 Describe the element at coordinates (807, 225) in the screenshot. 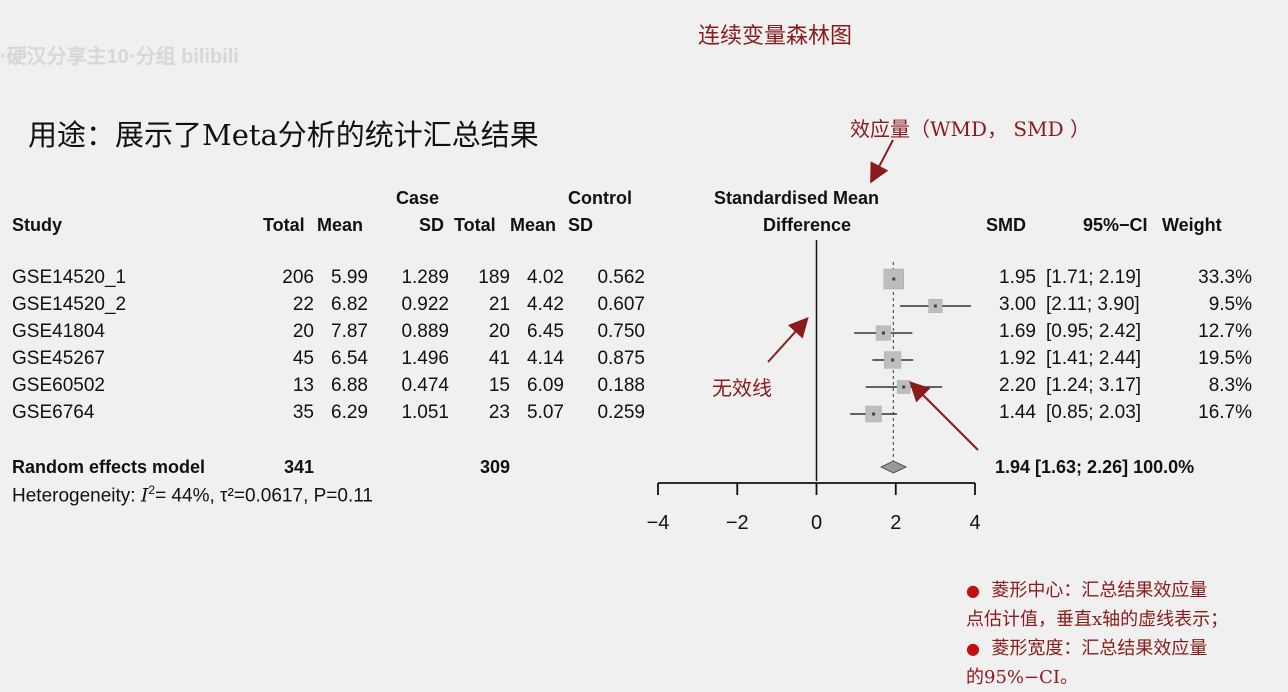

I see `header-smd-title-2: Difference` at that location.